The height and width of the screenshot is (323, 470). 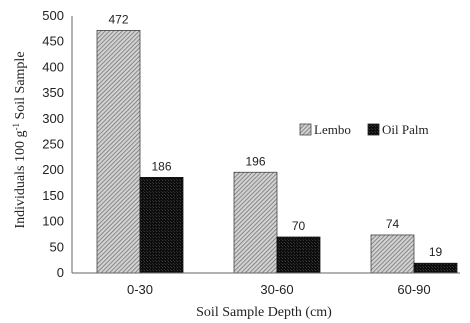 What do you see at coordinates (364, 129) in the screenshot?
I see `legend: Lembo Oil Palm` at bounding box center [364, 129].